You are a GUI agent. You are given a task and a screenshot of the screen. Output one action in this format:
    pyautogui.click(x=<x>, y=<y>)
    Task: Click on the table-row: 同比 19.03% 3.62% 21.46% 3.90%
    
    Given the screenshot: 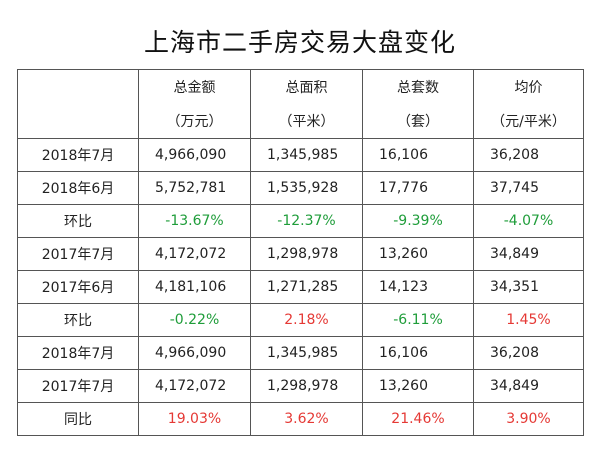 What is the action you would take?
    pyautogui.click(x=300, y=419)
    